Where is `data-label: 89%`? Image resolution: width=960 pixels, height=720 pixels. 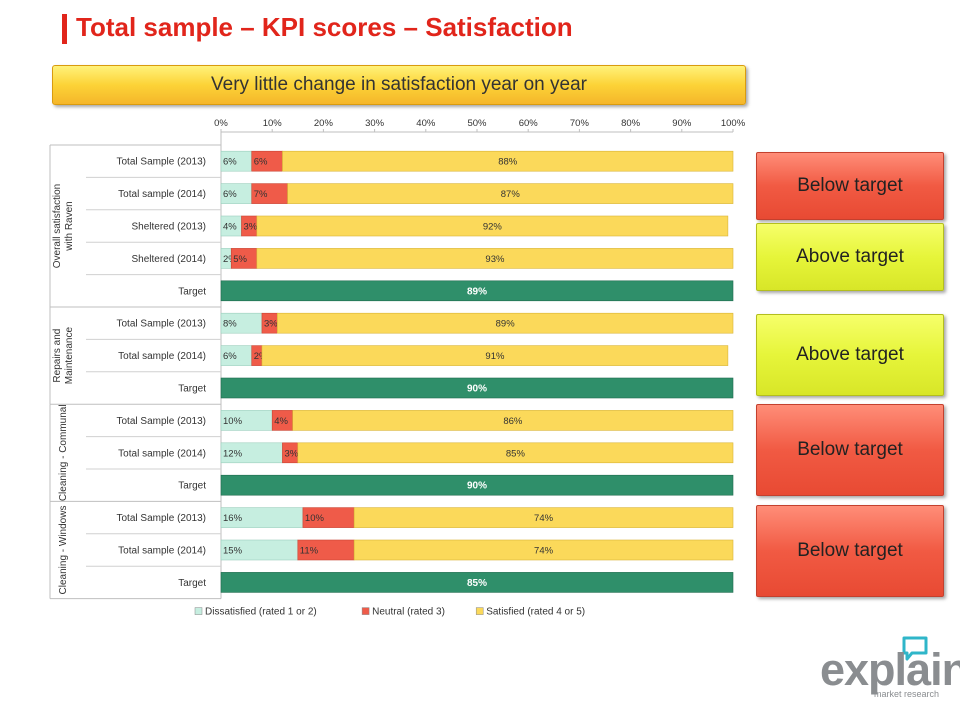 data-label: 89% is located at coordinates (506, 324).